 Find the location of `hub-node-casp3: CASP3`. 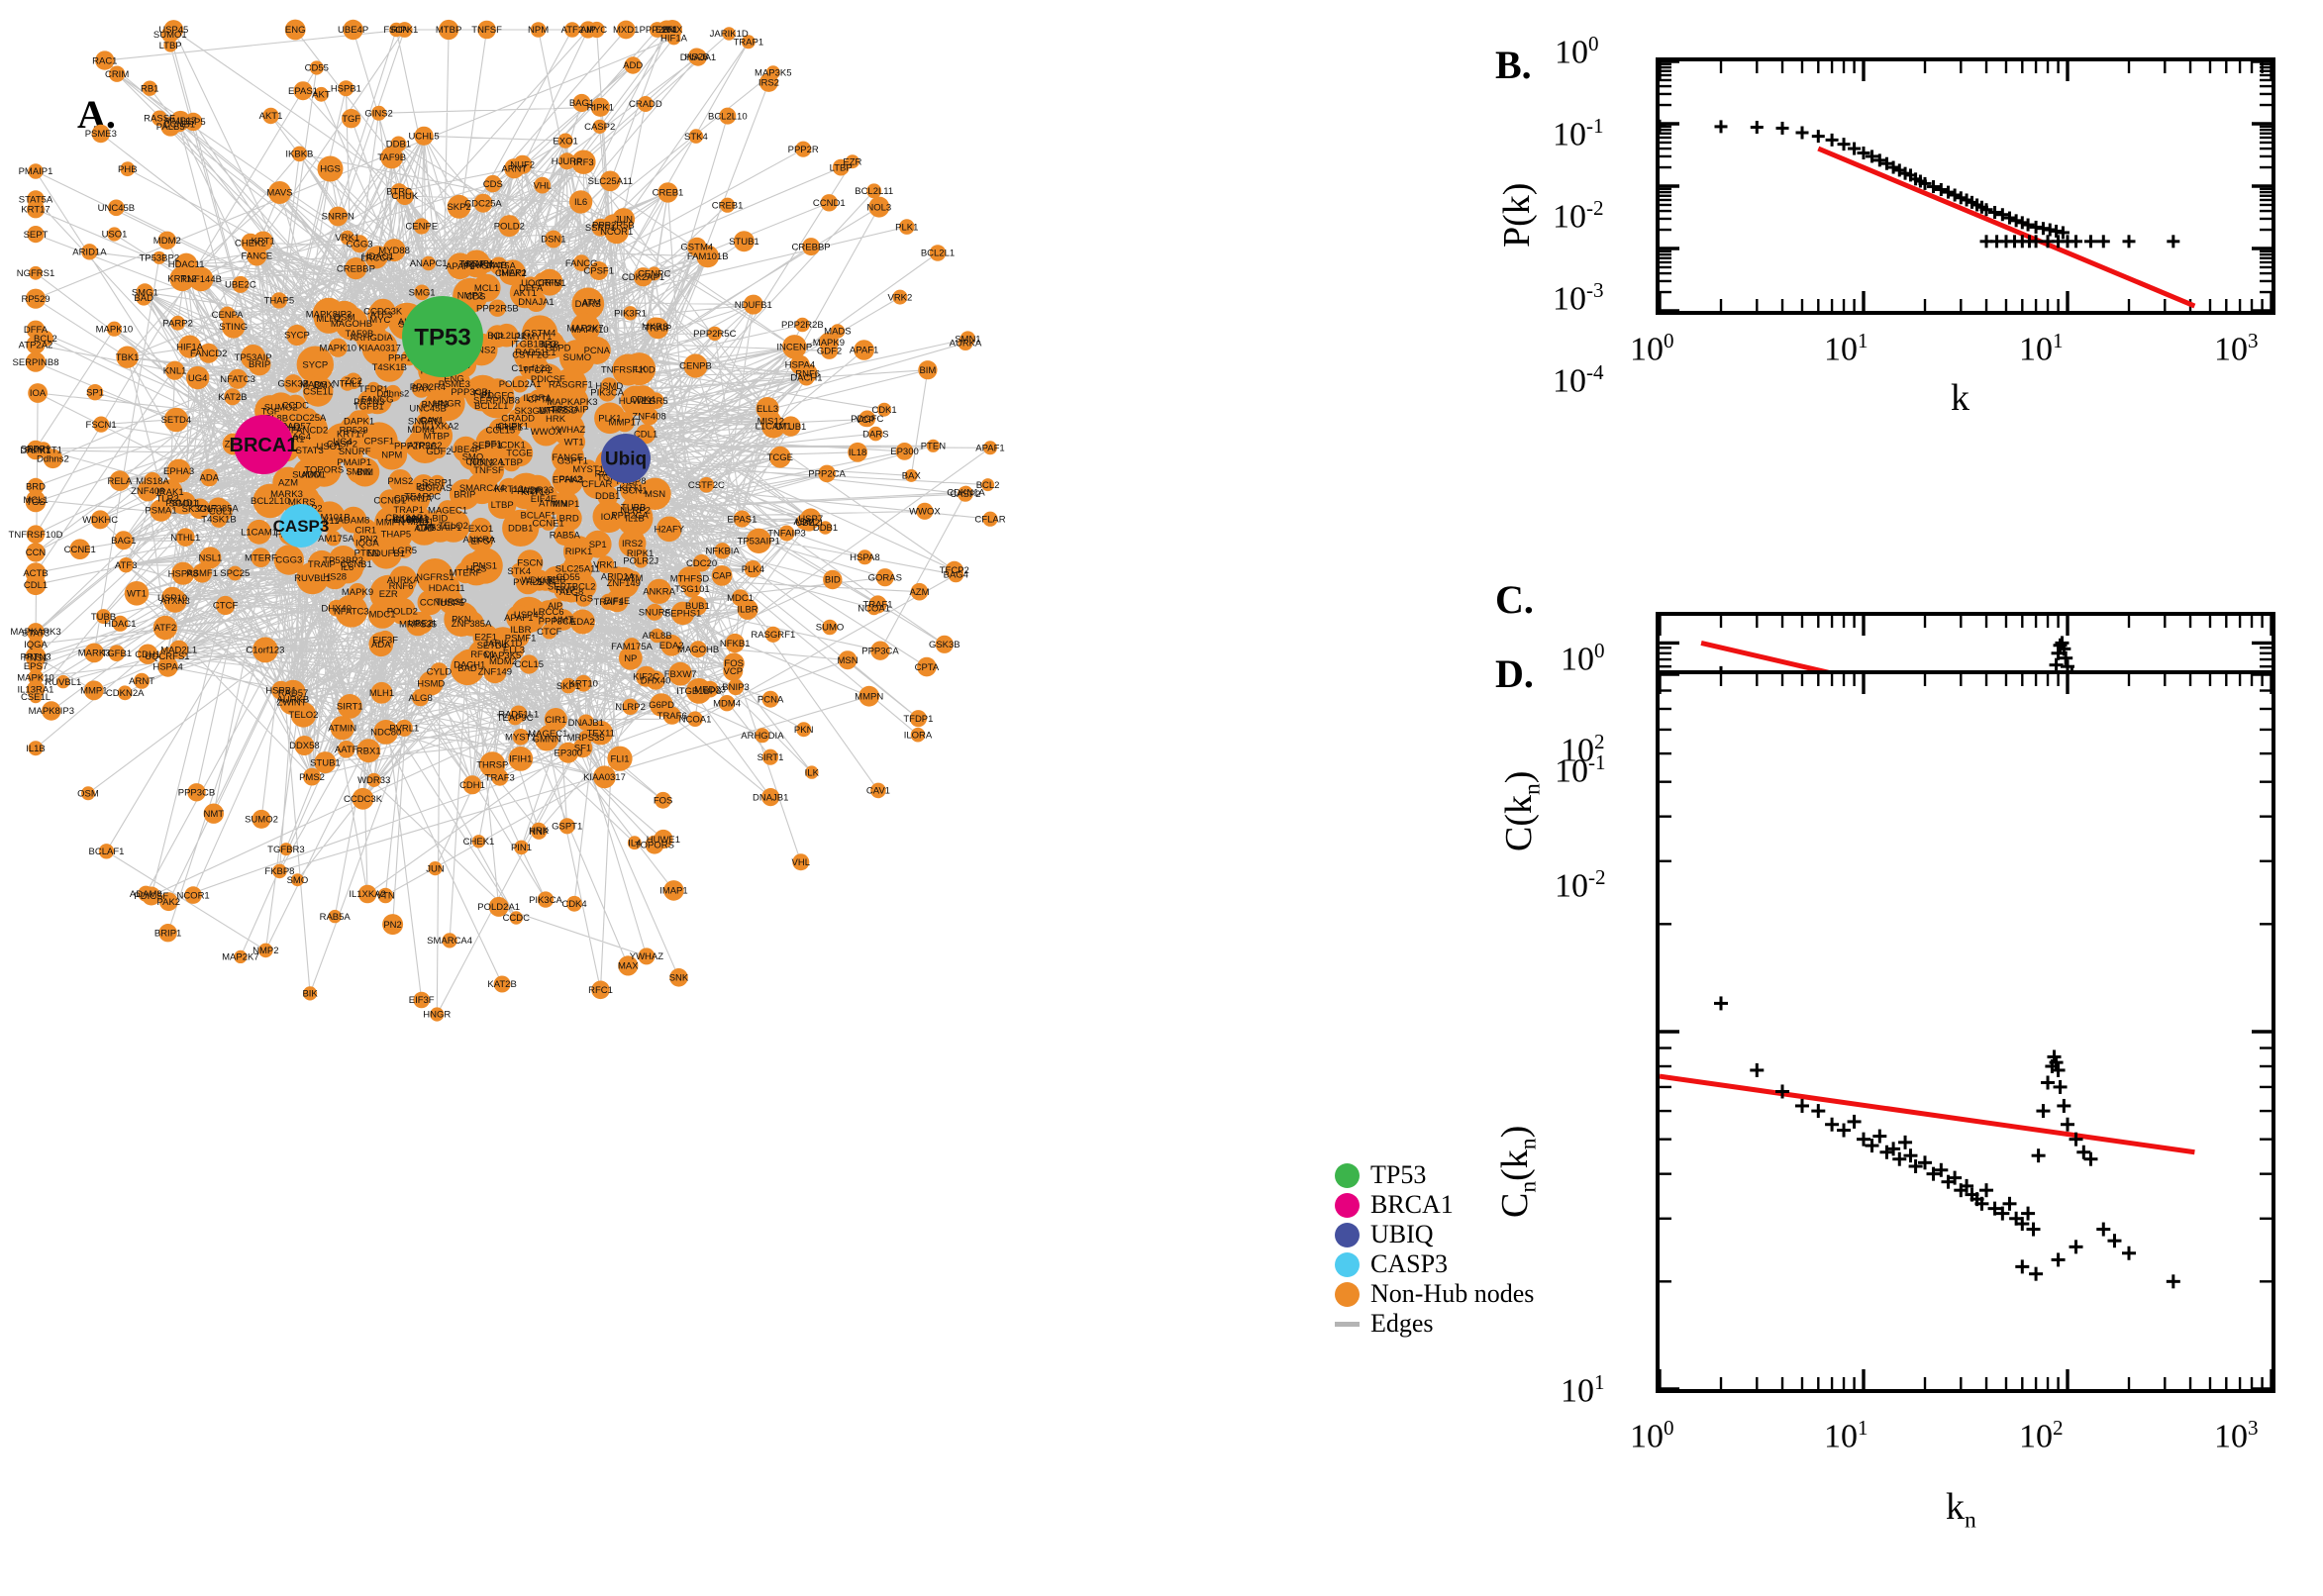

hub-node-casp3: CASP3 is located at coordinates (301, 526).